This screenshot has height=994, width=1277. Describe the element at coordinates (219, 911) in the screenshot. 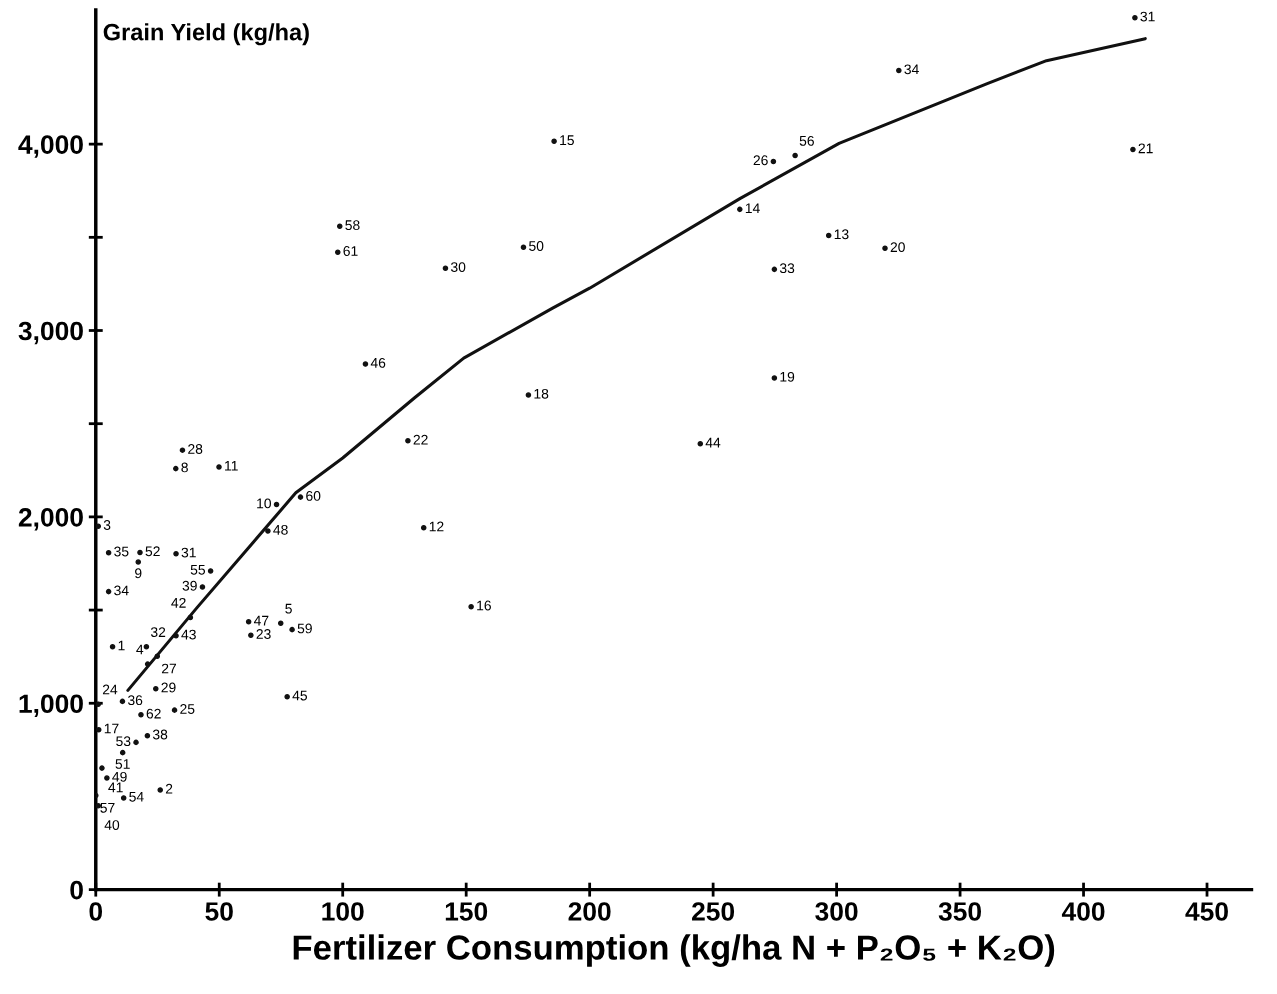

I see `x-tick-label: 50` at that location.